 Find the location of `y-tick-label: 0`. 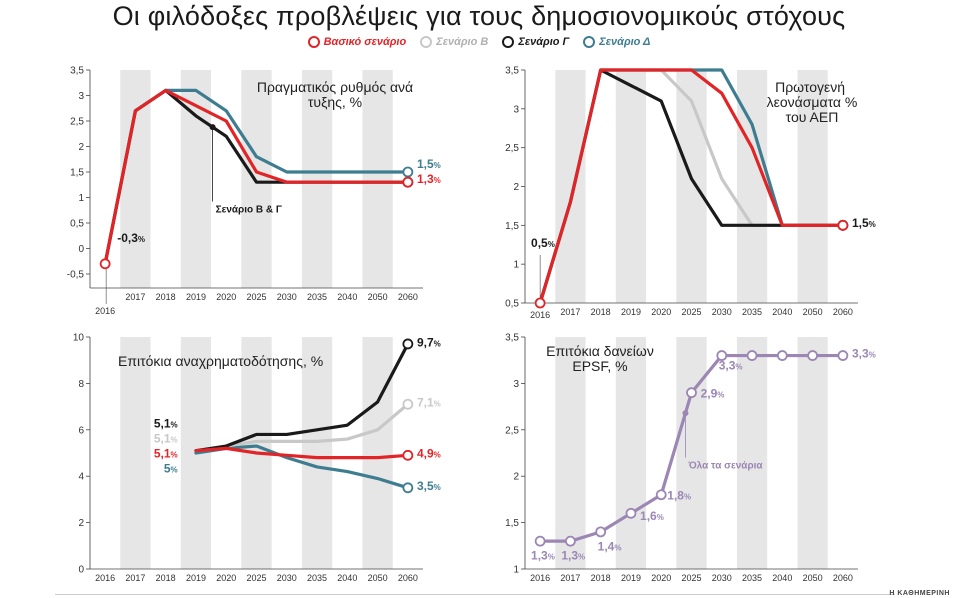

y-tick-label: 0 is located at coordinates (81, 570).